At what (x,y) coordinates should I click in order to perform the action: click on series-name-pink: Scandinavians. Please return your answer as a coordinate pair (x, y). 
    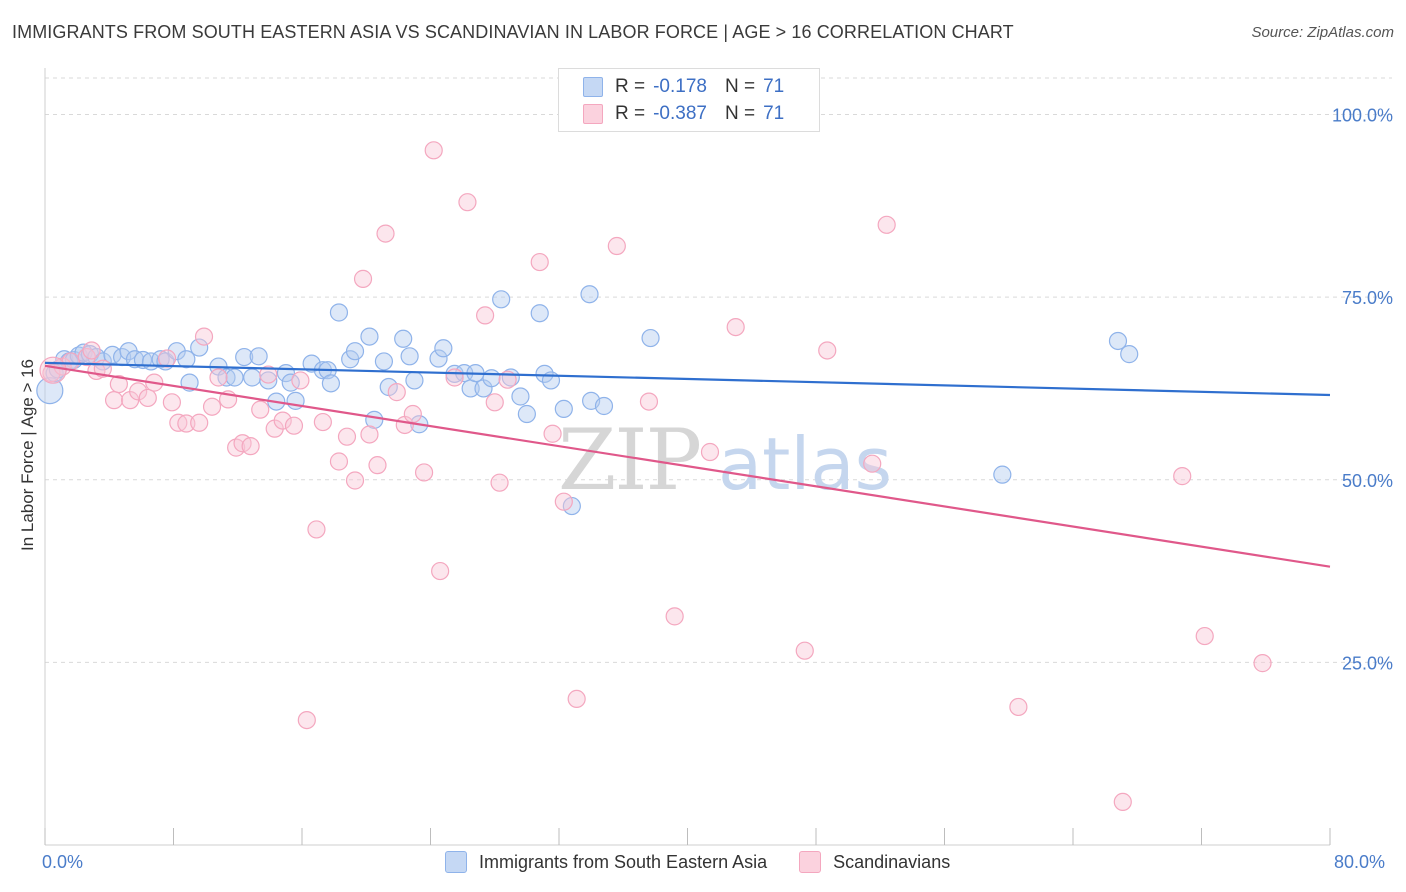
    Looking at the image, I should click on (892, 861).